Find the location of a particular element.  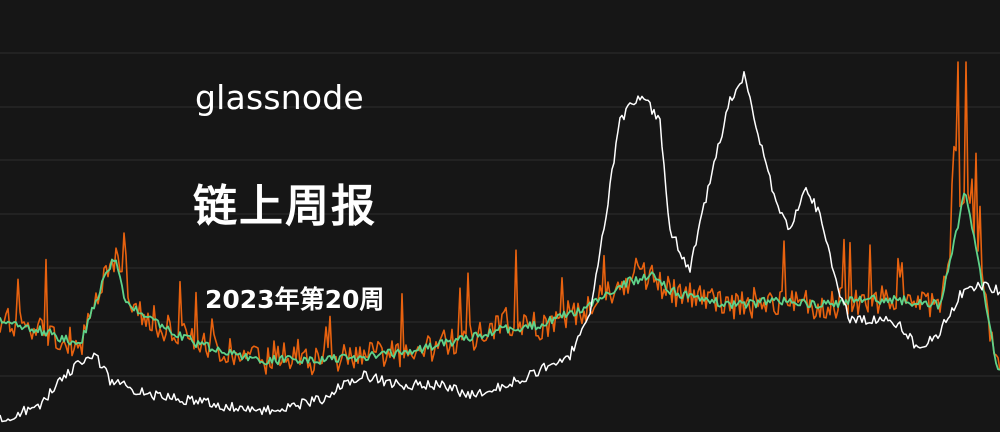

brand-logo-text: glassnode is located at coordinates (279, 97).